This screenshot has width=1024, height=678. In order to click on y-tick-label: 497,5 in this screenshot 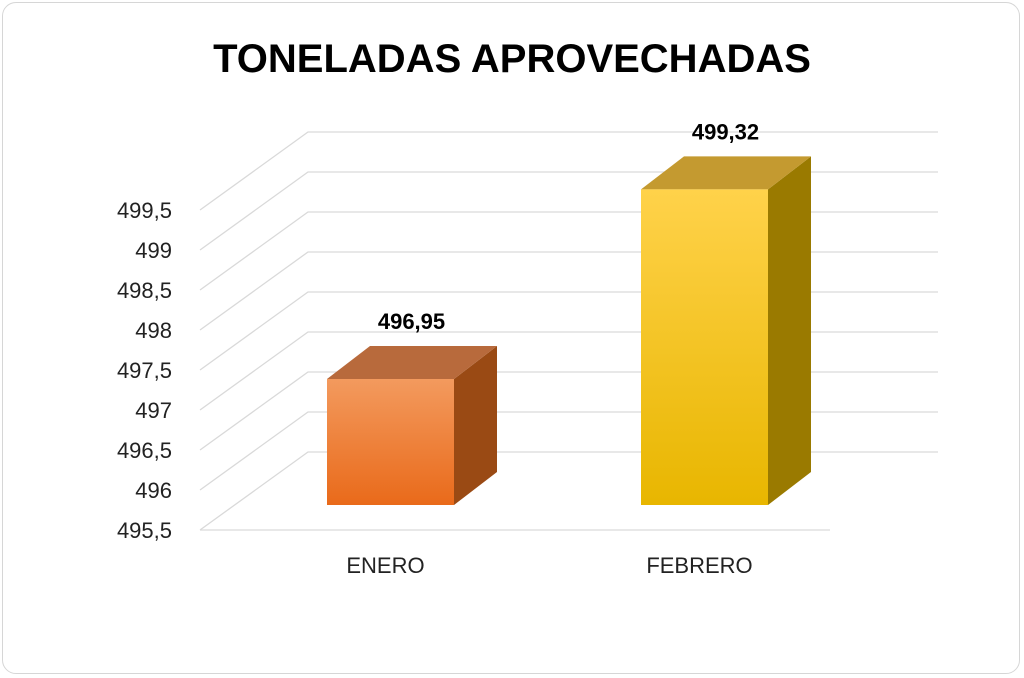, I will do `click(144, 370)`.